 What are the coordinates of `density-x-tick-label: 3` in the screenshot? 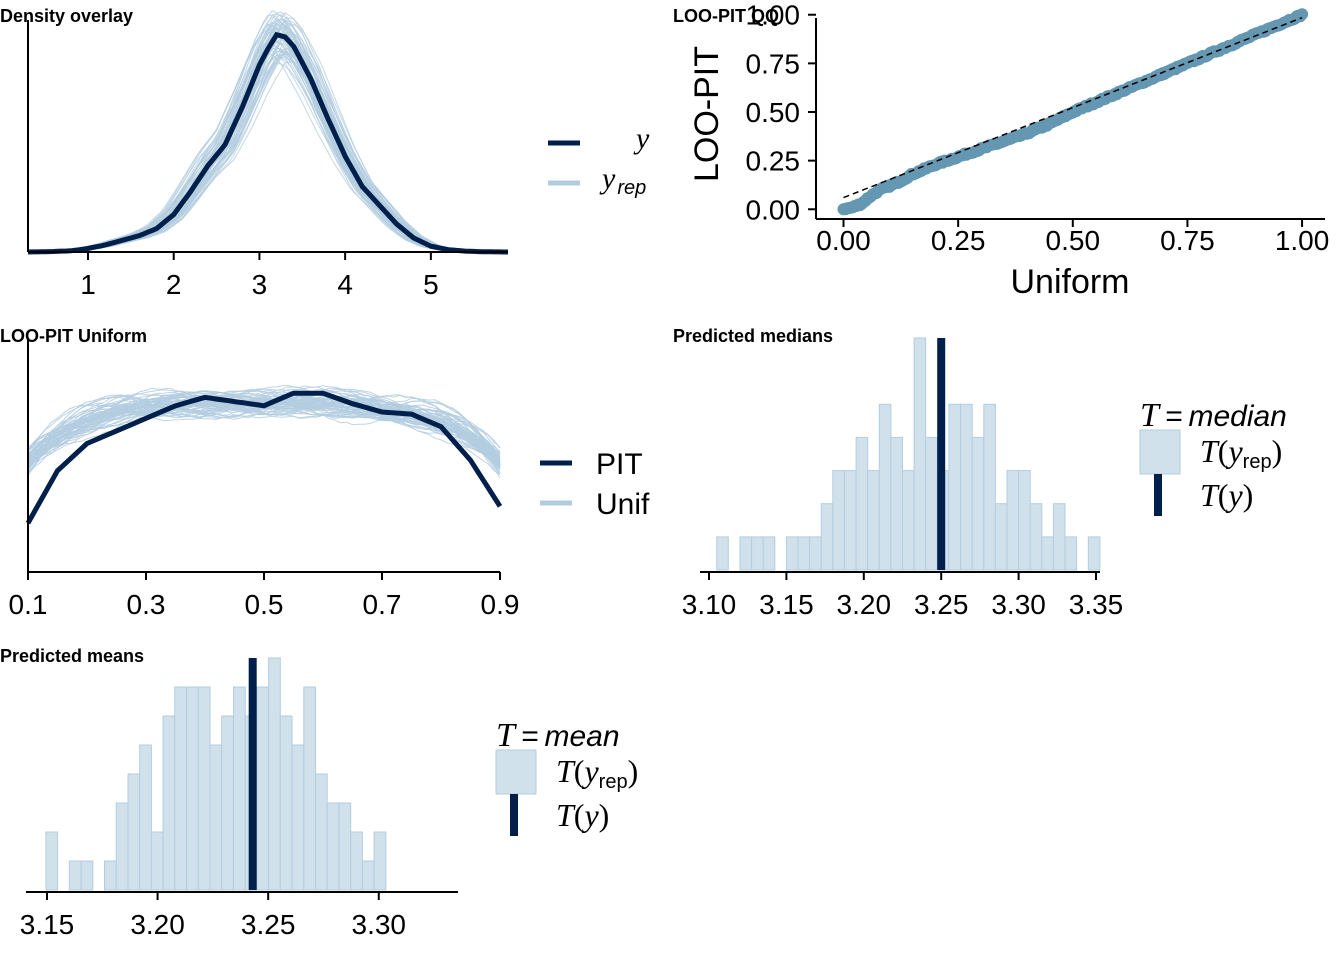 It's located at (260, 284).